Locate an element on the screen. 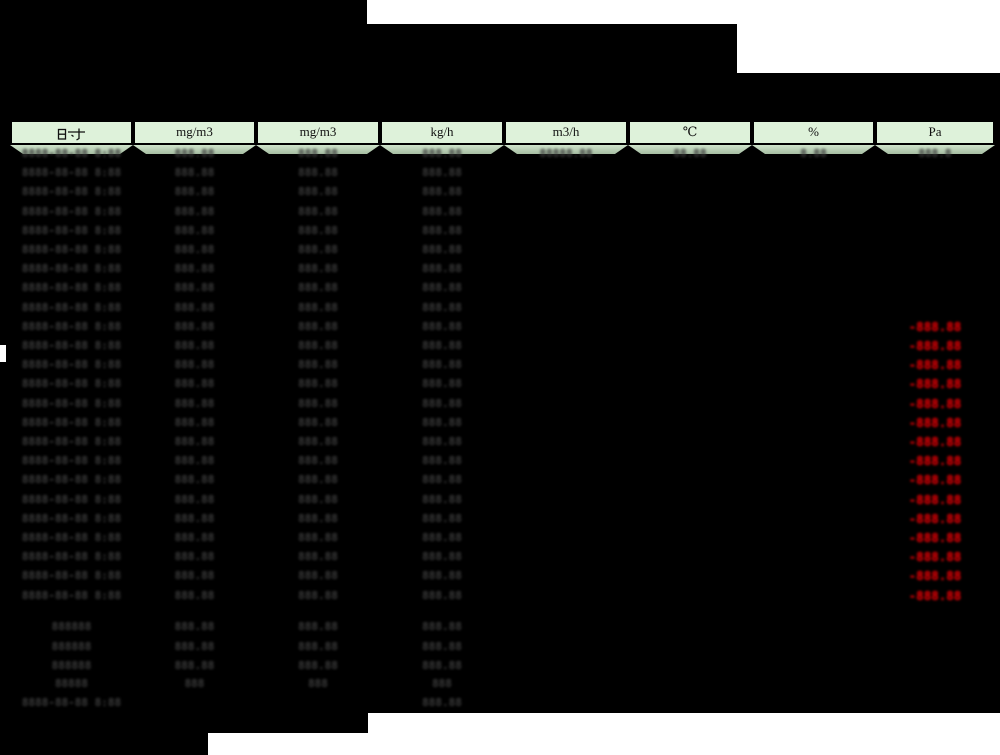  blank-area-top-right-upper is located at coordinates (683, 12).